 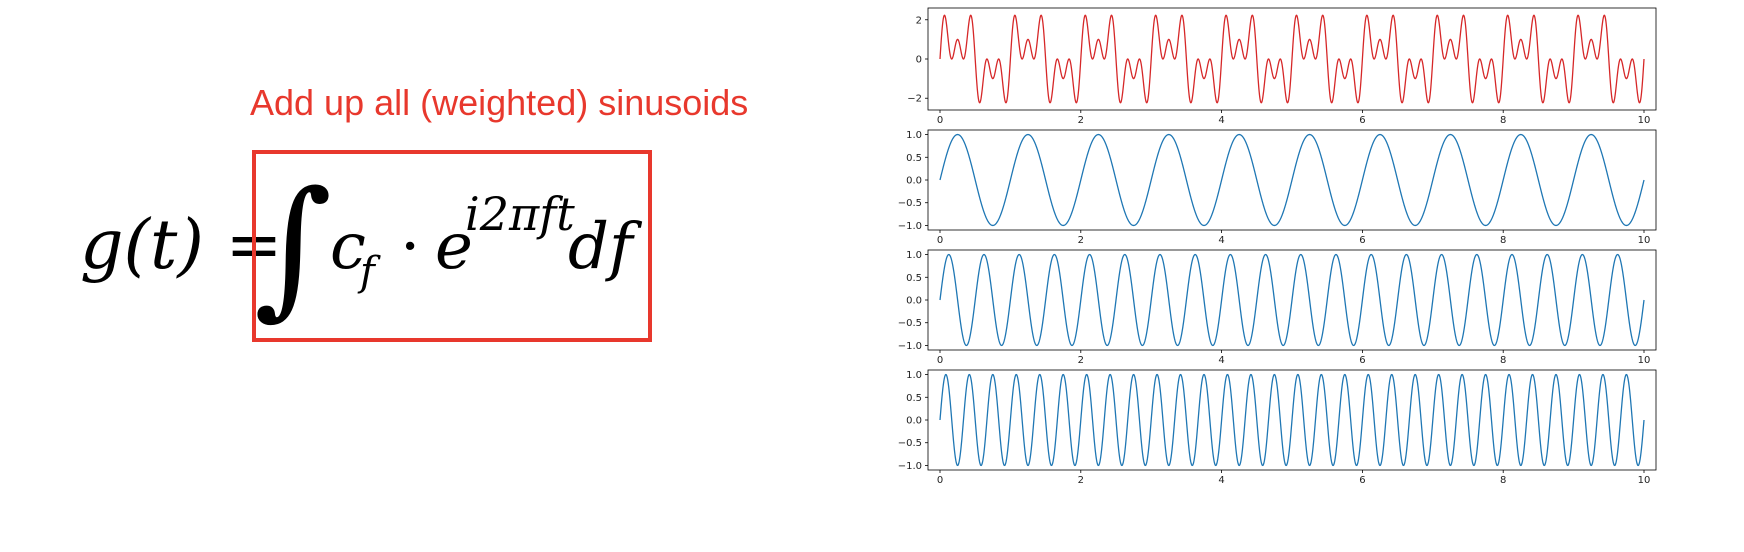 I want to click on integral-sign: ∫, so click(x=293, y=247).